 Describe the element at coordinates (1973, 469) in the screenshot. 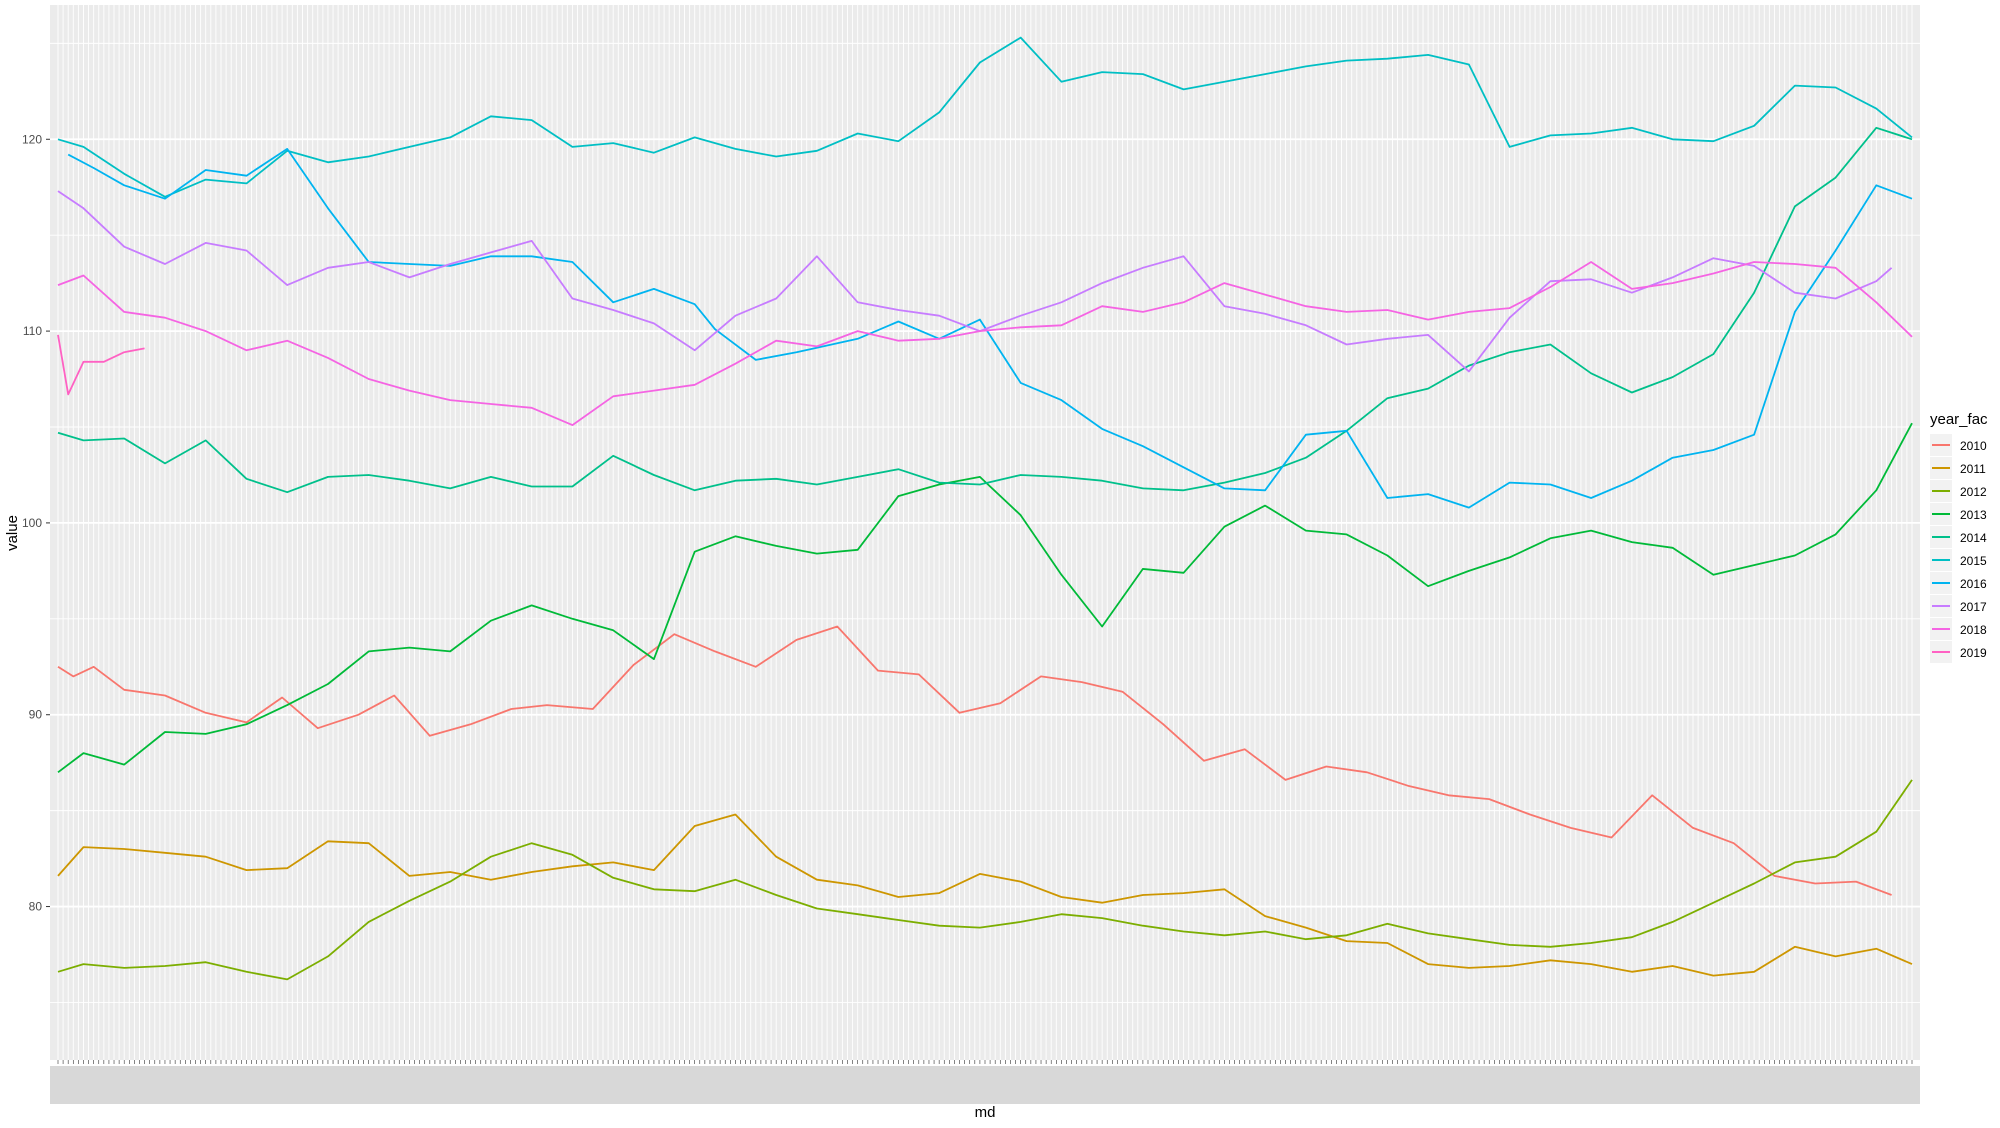

I see `legend-label-2011: 2011` at that location.